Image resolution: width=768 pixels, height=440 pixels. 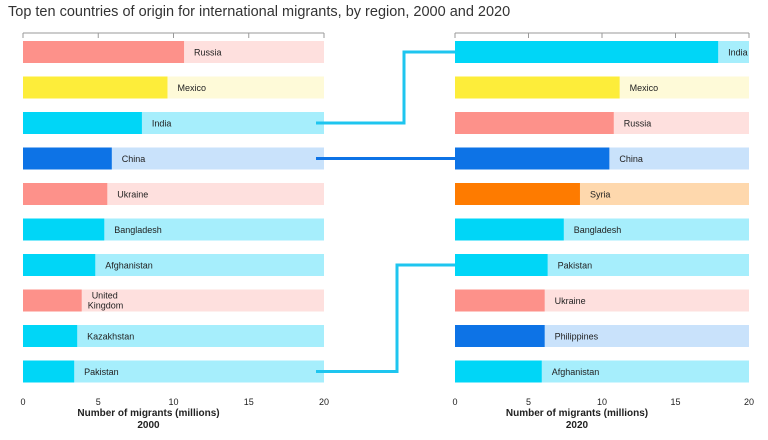 I want to click on bar-row-syria: Syria, so click(x=602, y=194).